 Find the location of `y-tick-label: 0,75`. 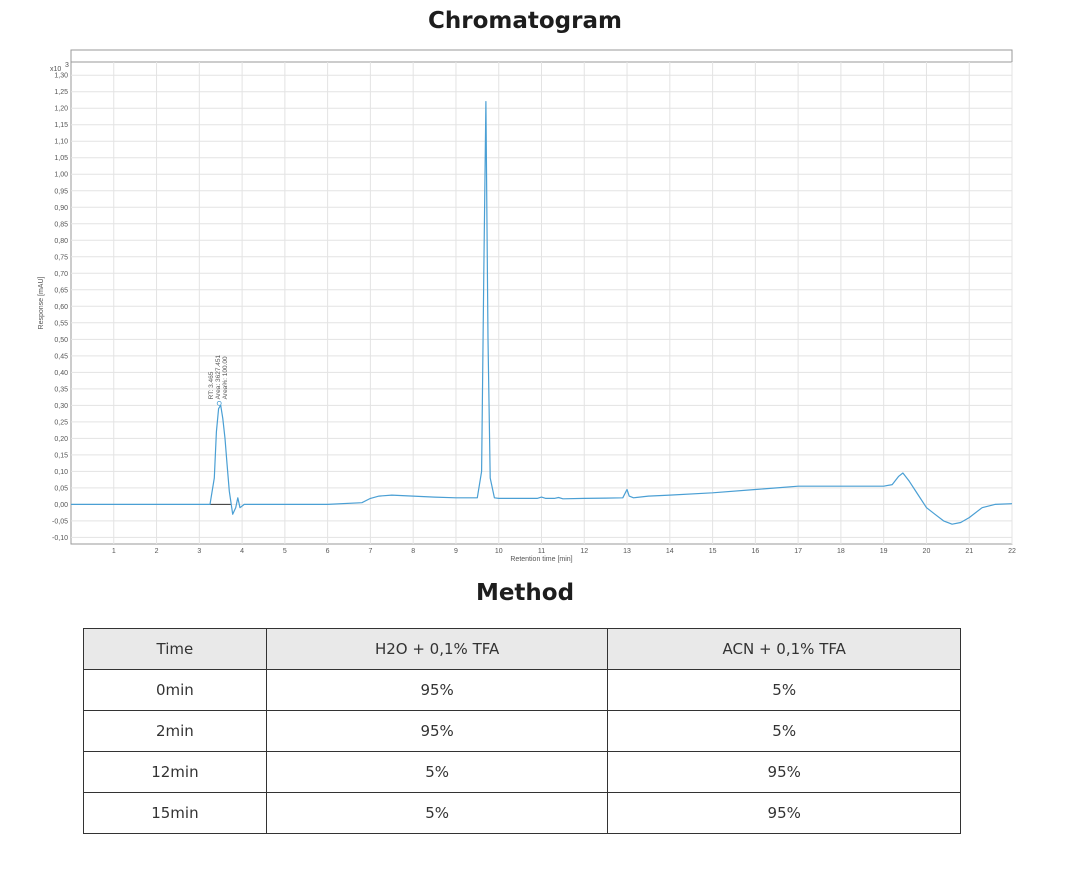

y-tick-label: 0,75 is located at coordinates (61, 257).